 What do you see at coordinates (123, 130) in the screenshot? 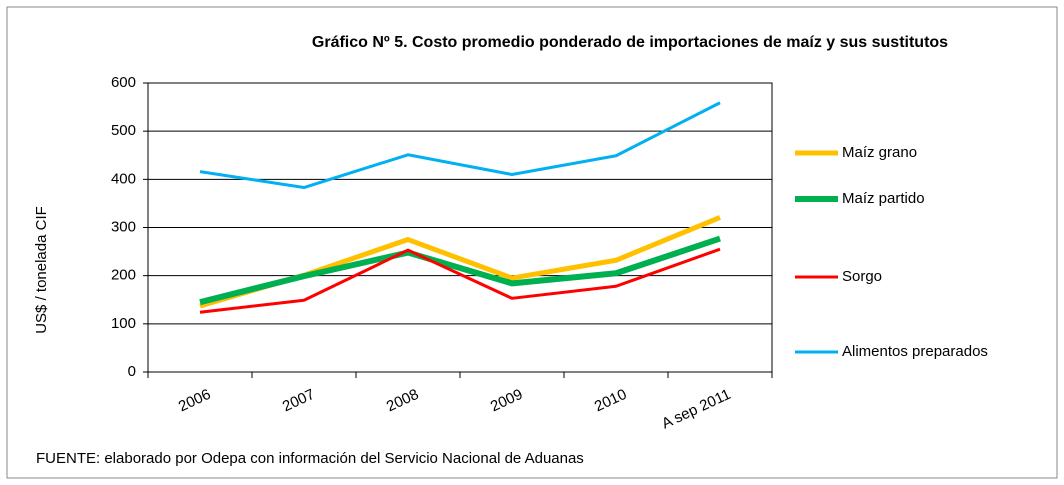
I see `y-tick-label: 500` at bounding box center [123, 130].